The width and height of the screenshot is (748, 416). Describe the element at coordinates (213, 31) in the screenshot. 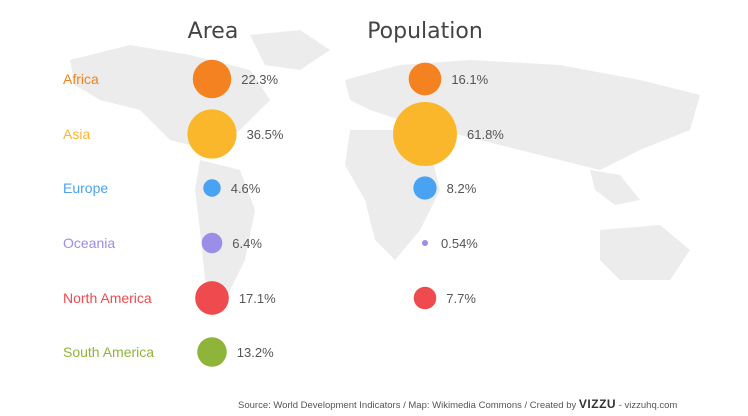

I see `column-title-area: Area` at that location.